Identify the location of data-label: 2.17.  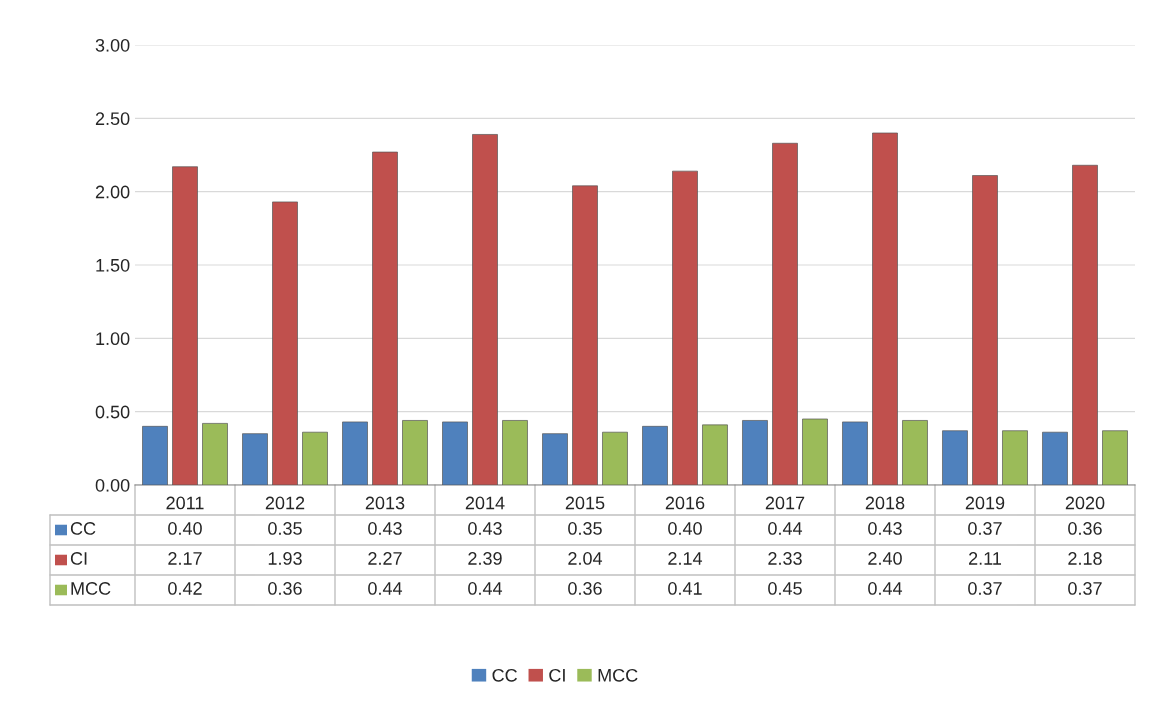
(185, 558).